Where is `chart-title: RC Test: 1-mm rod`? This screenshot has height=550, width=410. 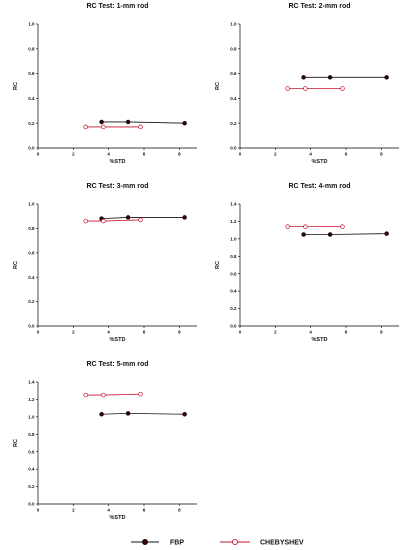 chart-title: RC Test: 1-mm rod is located at coordinates (117, 6).